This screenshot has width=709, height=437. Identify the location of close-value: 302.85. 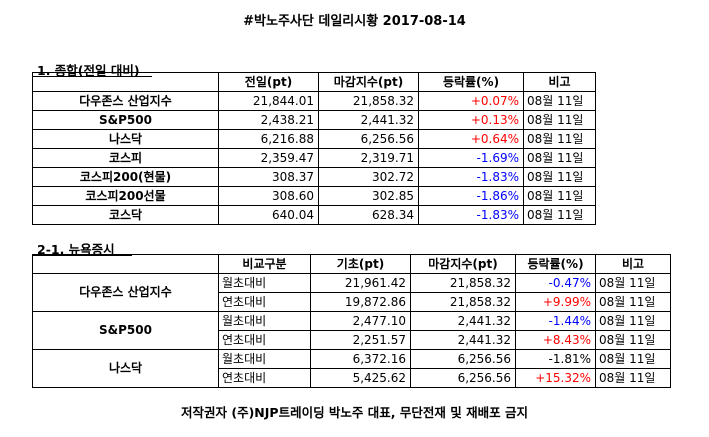
(368, 196).